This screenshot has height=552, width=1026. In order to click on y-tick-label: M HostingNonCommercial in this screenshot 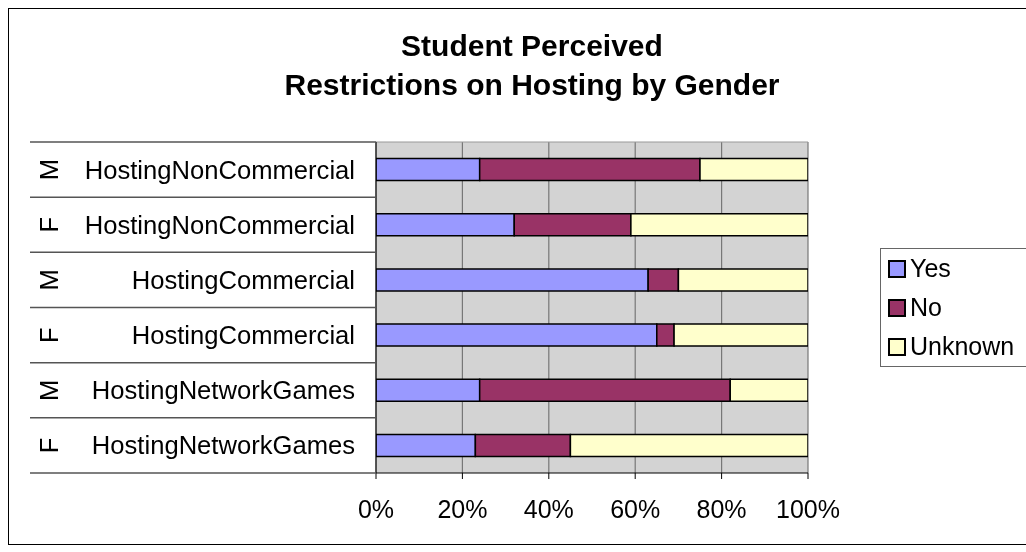, I will do `click(195, 169)`.